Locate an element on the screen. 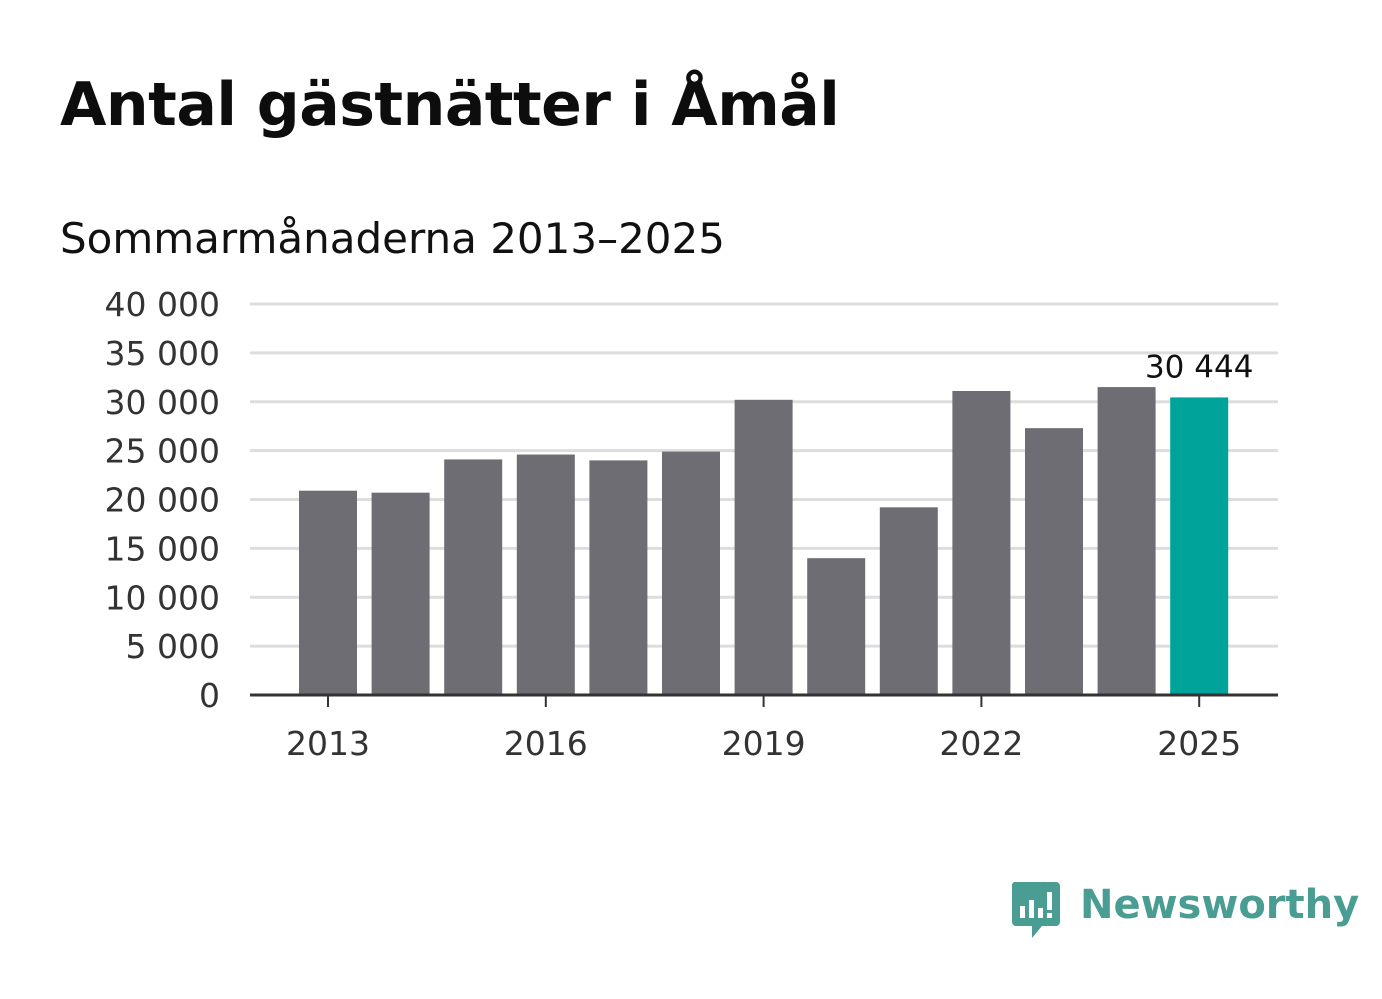  y-tick-label: 20 000 is located at coordinates (162, 500).